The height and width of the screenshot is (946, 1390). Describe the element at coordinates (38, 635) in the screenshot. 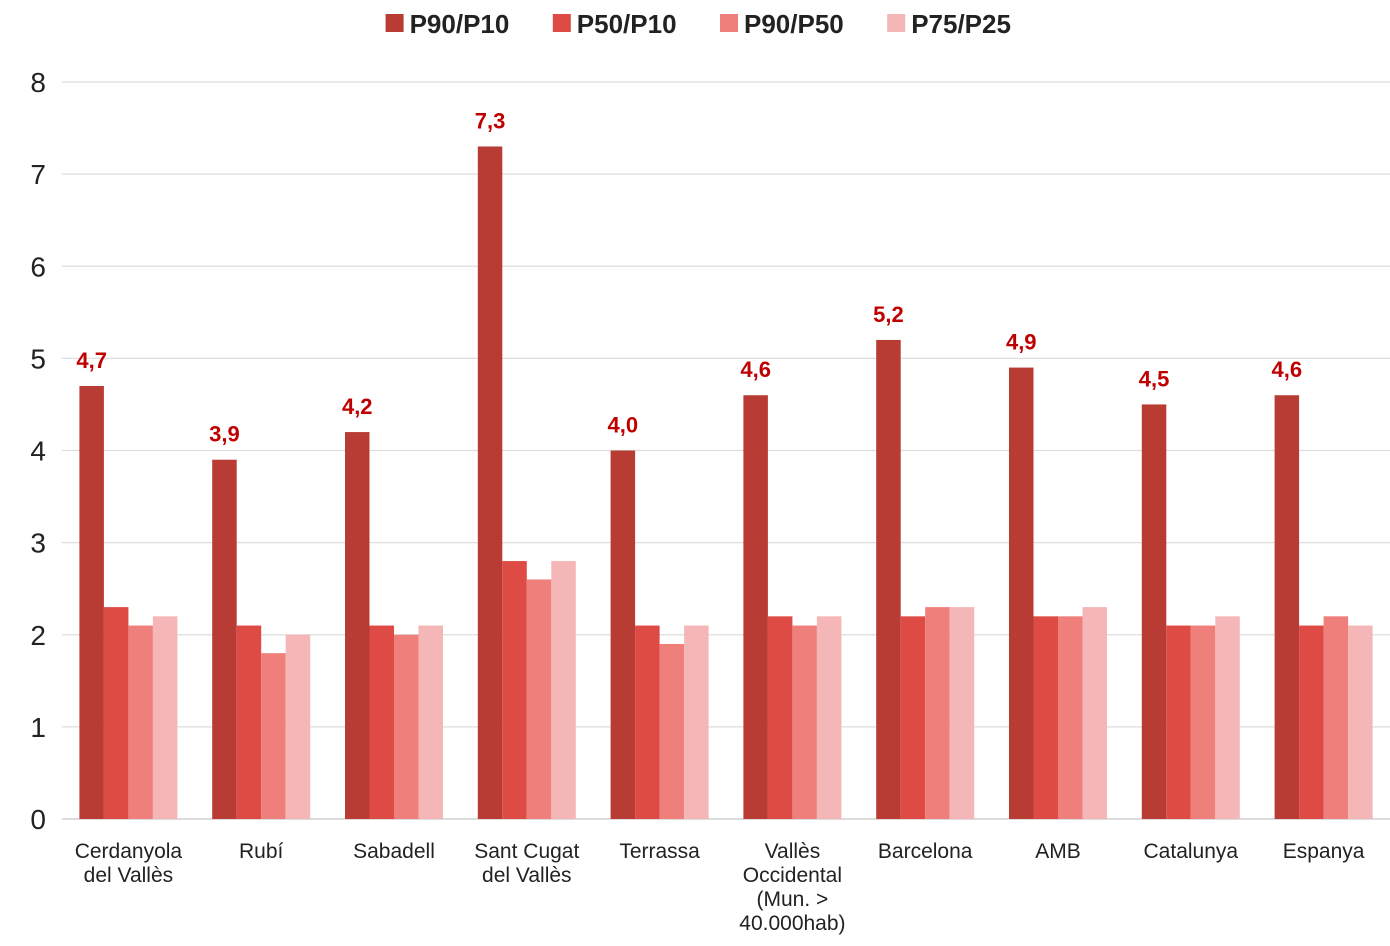

I see `y-tick-label: 2` at that location.